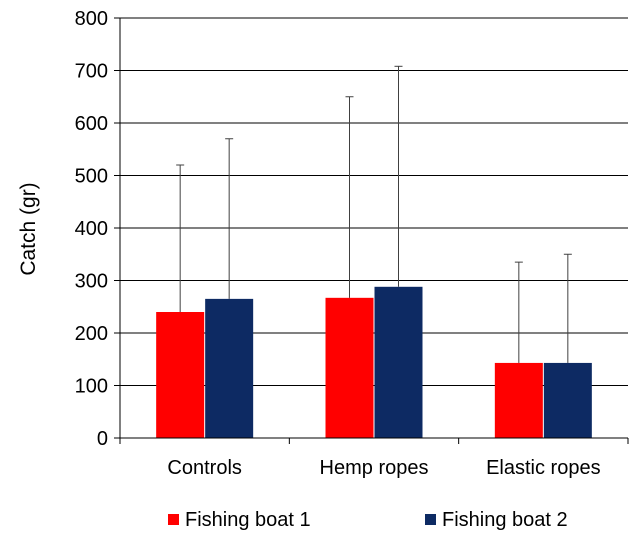 The width and height of the screenshot is (637, 538). Describe the element at coordinates (91, 334) in the screenshot. I see `y-tick-label: 200` at that location.